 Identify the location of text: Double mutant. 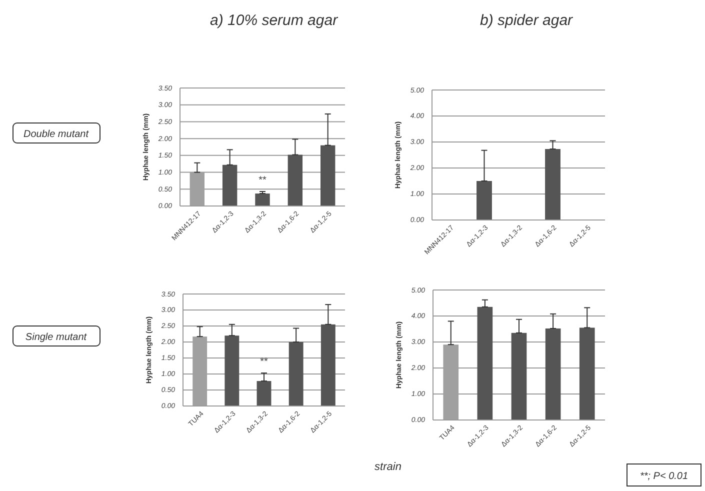
(56, 134).